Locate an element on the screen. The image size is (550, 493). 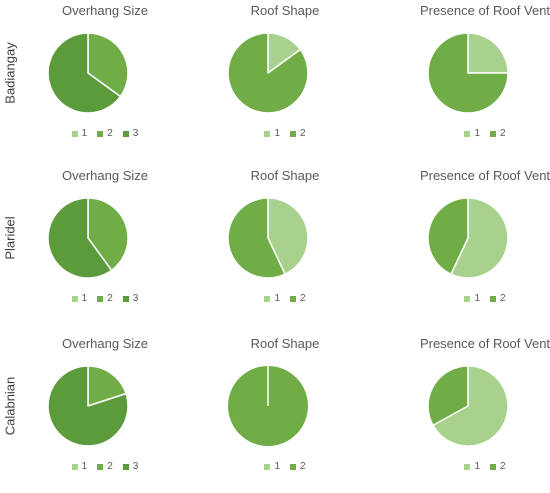
chart-calabnian-presence-of-roof-vent: Presence of Roof Vent 1 2 is located at coordinates (472, 413).